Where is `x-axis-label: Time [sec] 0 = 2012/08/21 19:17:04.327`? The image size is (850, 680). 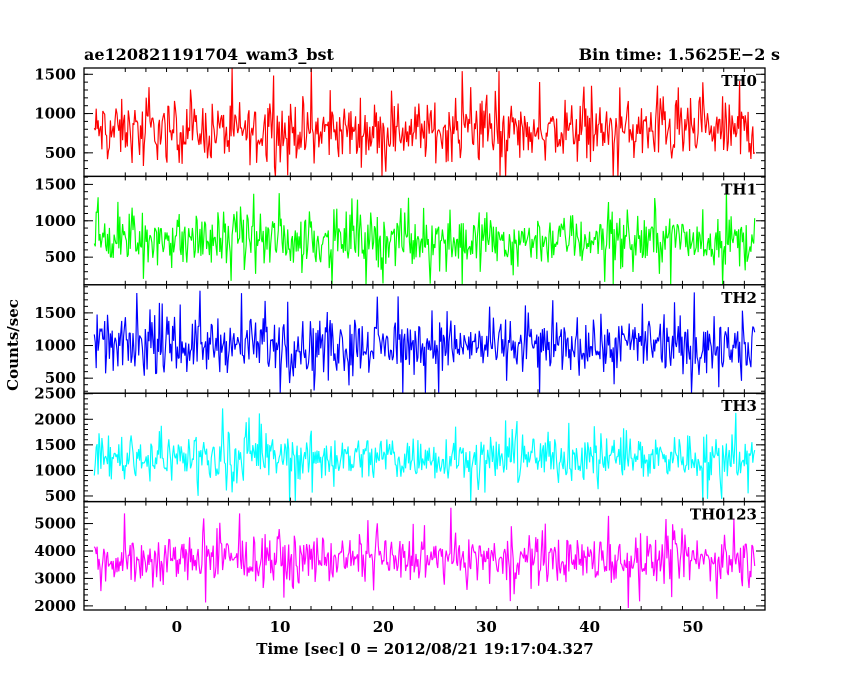
x-axis-label: Time [sec] 0 = 2012/08/21 19:17:04.327 is located at coordinates (424, 649).